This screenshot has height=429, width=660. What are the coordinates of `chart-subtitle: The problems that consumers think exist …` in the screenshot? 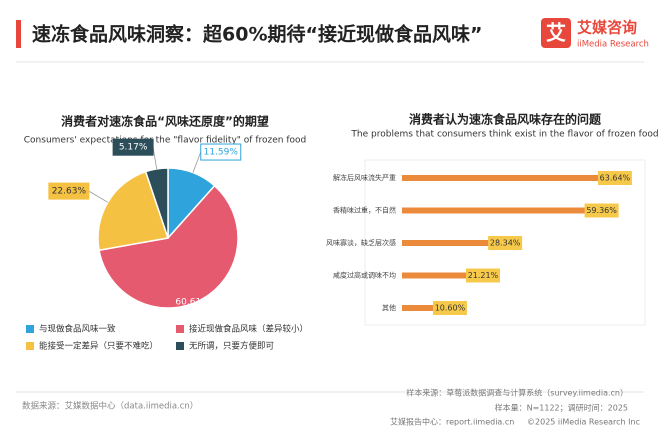 It's located at (504, 135).